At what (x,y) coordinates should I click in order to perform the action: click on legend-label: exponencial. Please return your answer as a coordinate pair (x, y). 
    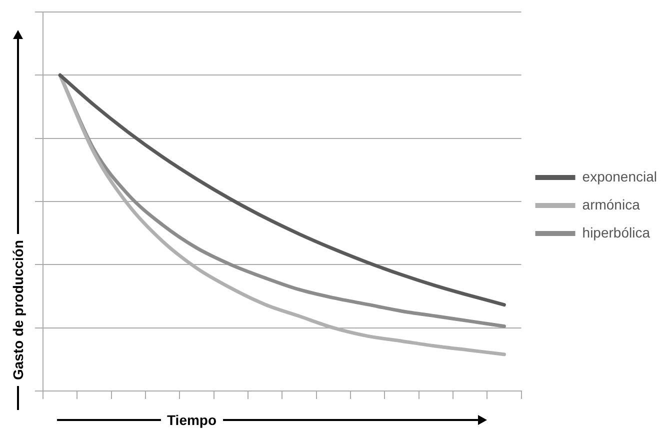
    Looking at the image, I should click on (620, 176).